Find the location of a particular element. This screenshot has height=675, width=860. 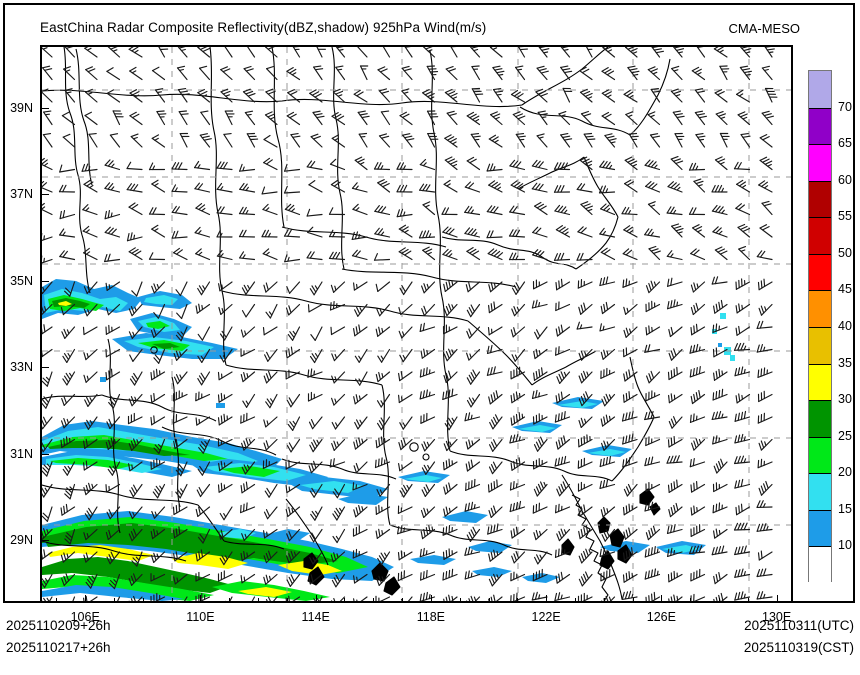

footer-init-cst: 2025110217+26h is located at coordinates (58, 647).